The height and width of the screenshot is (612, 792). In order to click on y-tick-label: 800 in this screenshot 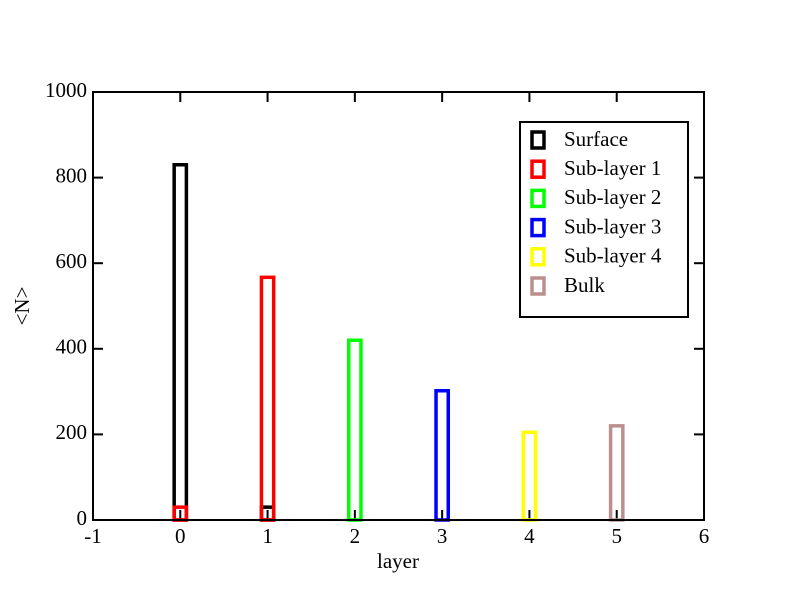, I will do `click(72, 175)`.